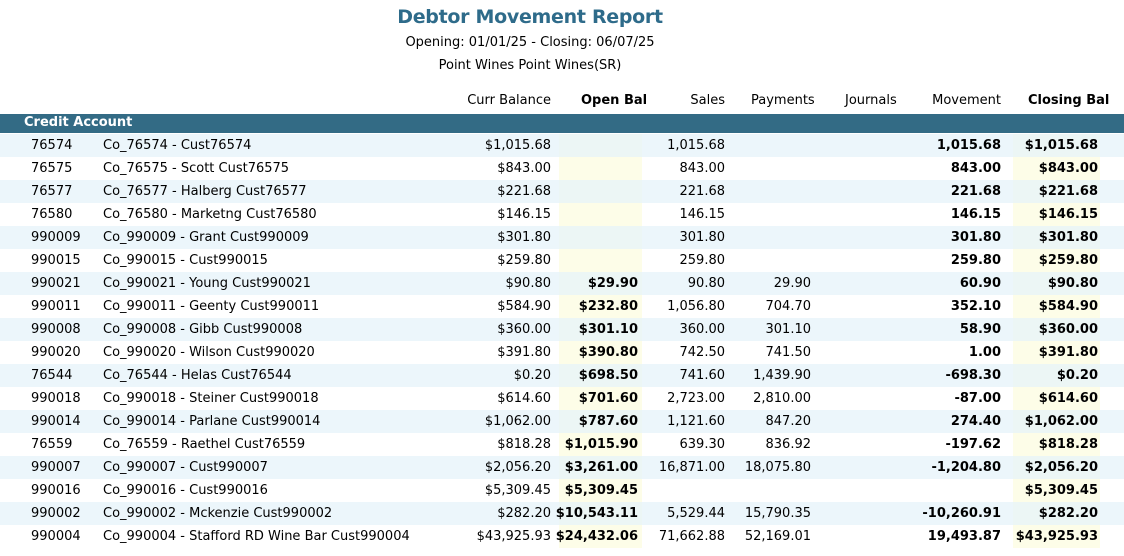 The image size is (1124, 556). Describe the element at coordinates (211, 306) in the screenshot. I see `customer-name: Co_990011 - Geenty Cust990011` at that location.